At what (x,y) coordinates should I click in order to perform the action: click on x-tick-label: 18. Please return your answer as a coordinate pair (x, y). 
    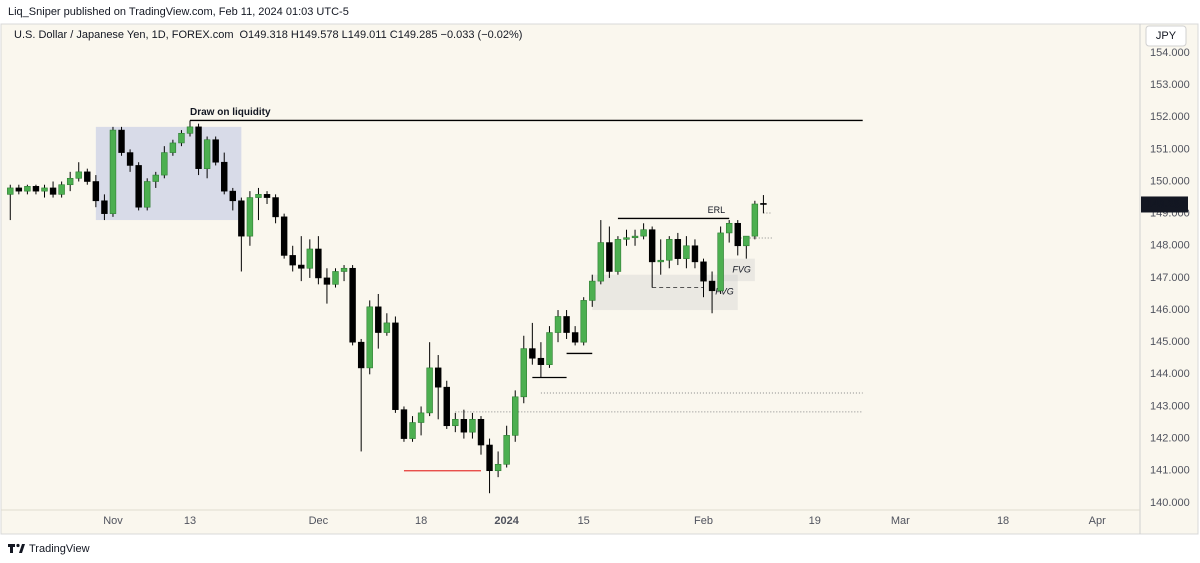
    Looking at the image, I should click on (421, 521).